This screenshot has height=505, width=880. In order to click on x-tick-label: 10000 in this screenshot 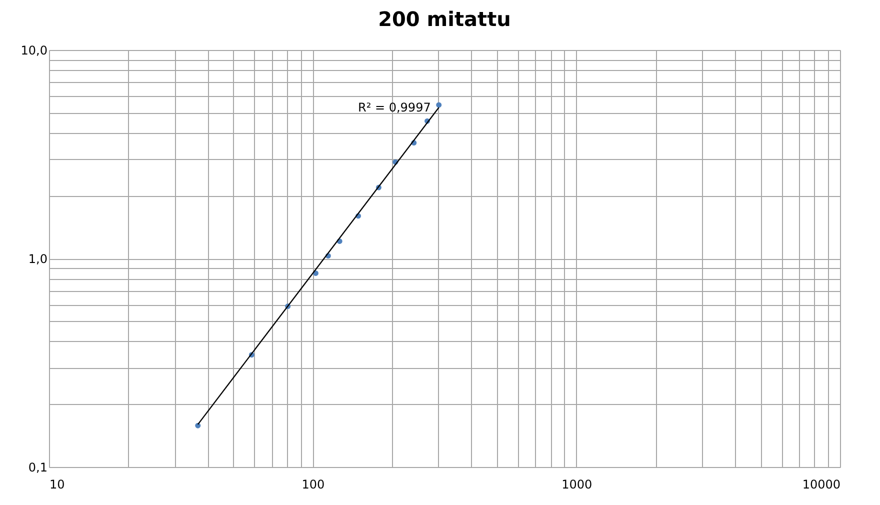, I will do `click(821, 485)`.